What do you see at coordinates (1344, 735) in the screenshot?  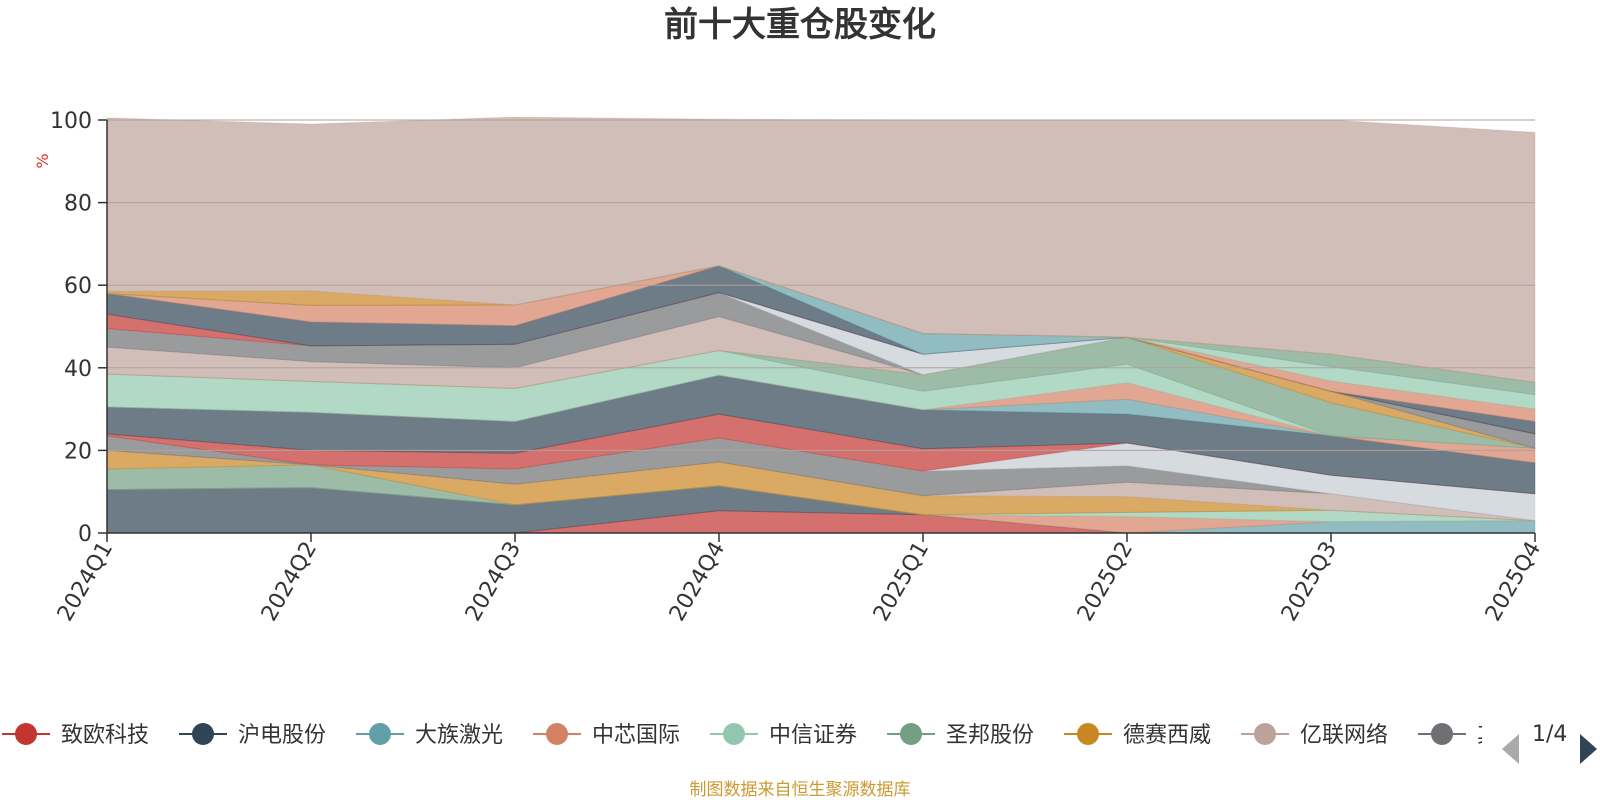 I see `legend-label: 亿联网络` at bounding box center [1344, 735].